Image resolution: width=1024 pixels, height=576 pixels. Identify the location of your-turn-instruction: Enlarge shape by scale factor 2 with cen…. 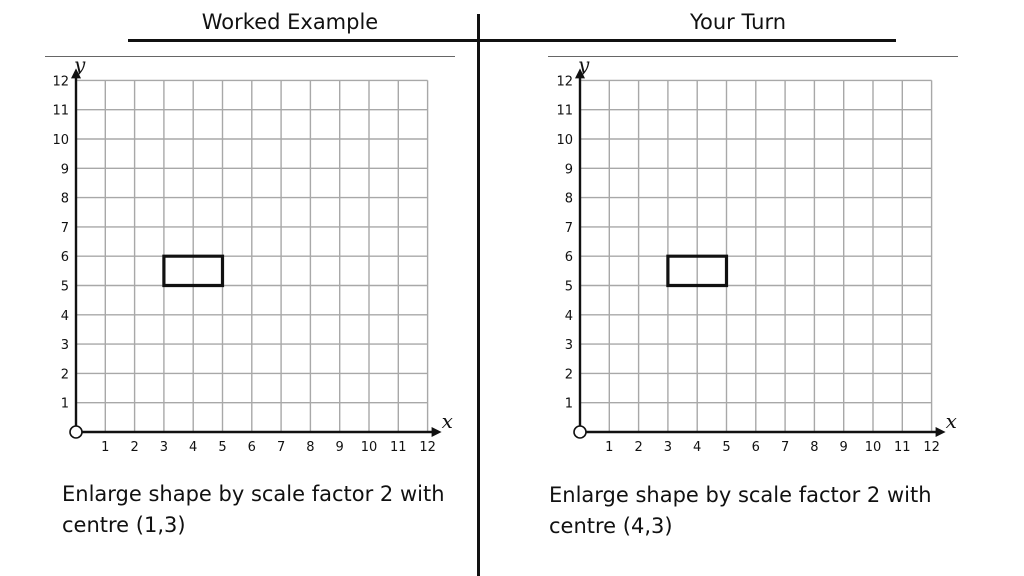
(749, 511).